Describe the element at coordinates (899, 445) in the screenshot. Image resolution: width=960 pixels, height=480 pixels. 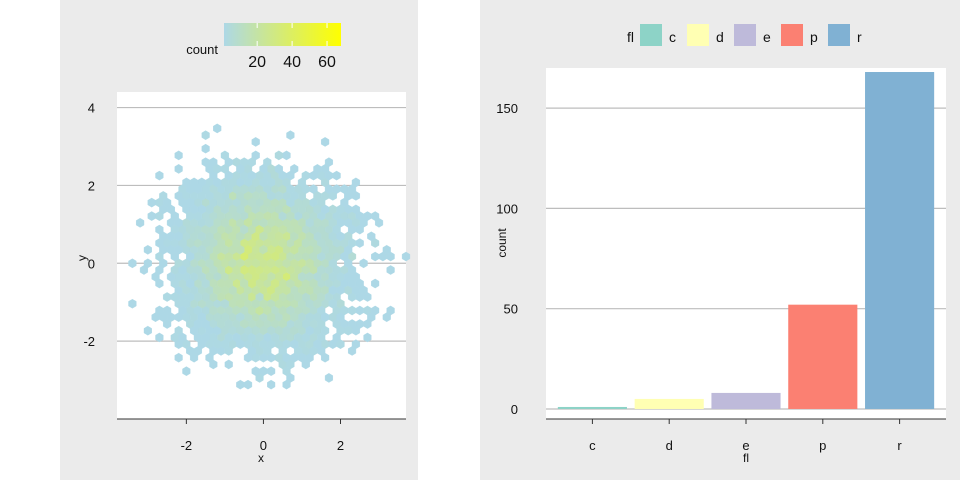
I see `bar-x-tick-label: r` at that location.